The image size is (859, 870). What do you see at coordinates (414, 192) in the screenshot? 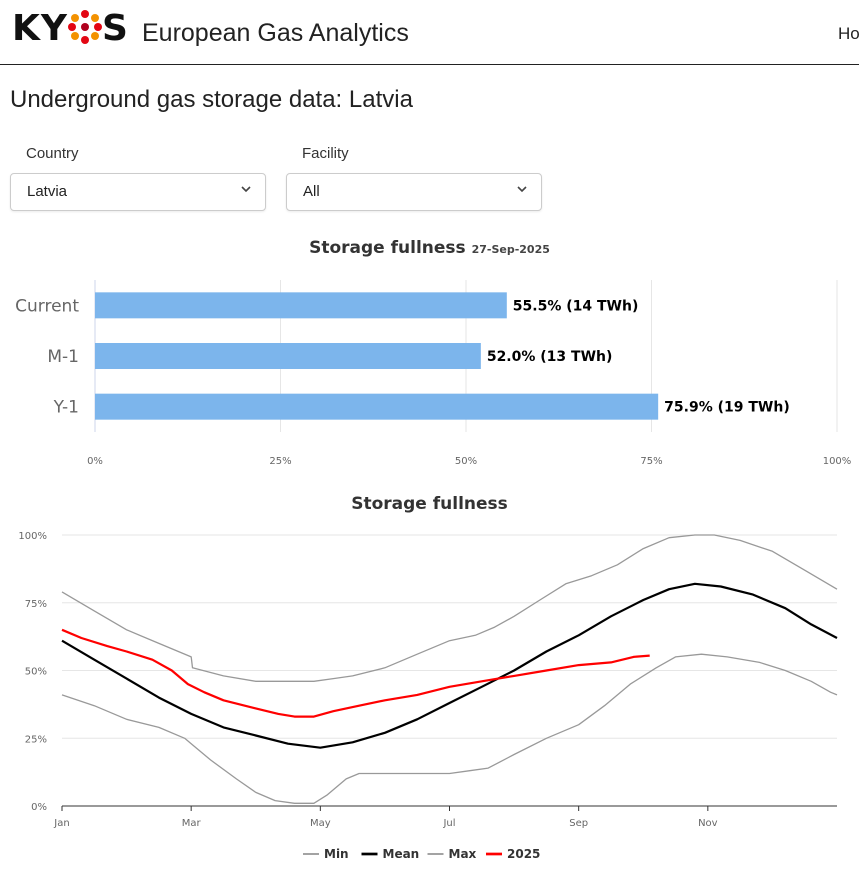
I see `facility-select: All` at bounding box center [414, 192].